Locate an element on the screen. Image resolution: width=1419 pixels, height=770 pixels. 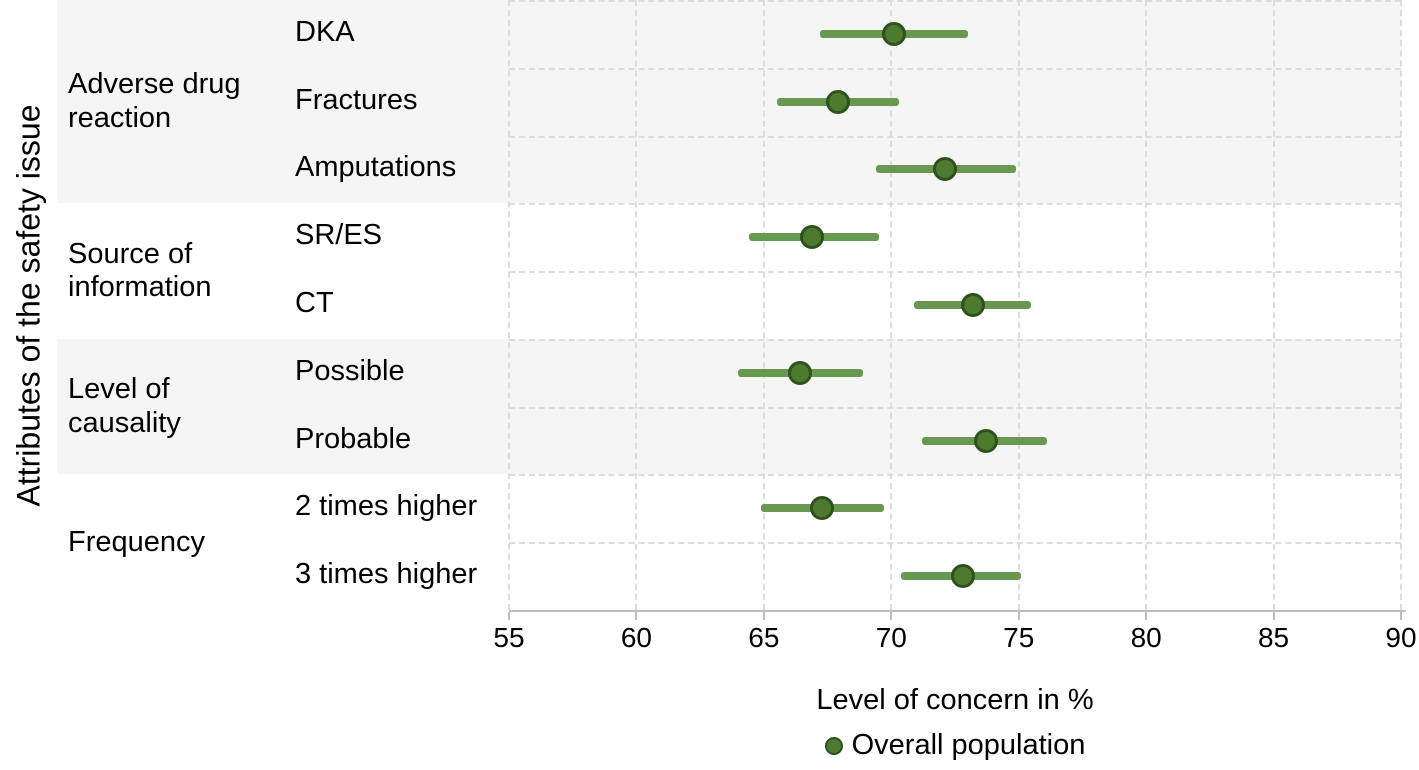
group-label: Frequency is located at coordinates (137, 541).